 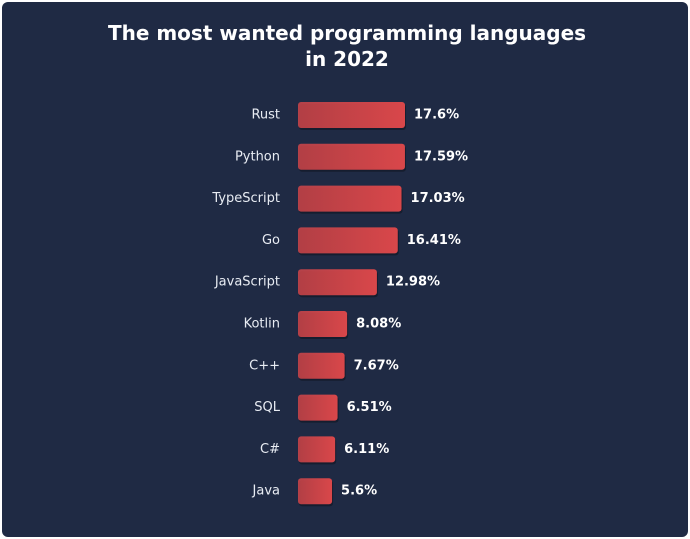 I want to click on category-label: Java, so click(x=266, y=491).